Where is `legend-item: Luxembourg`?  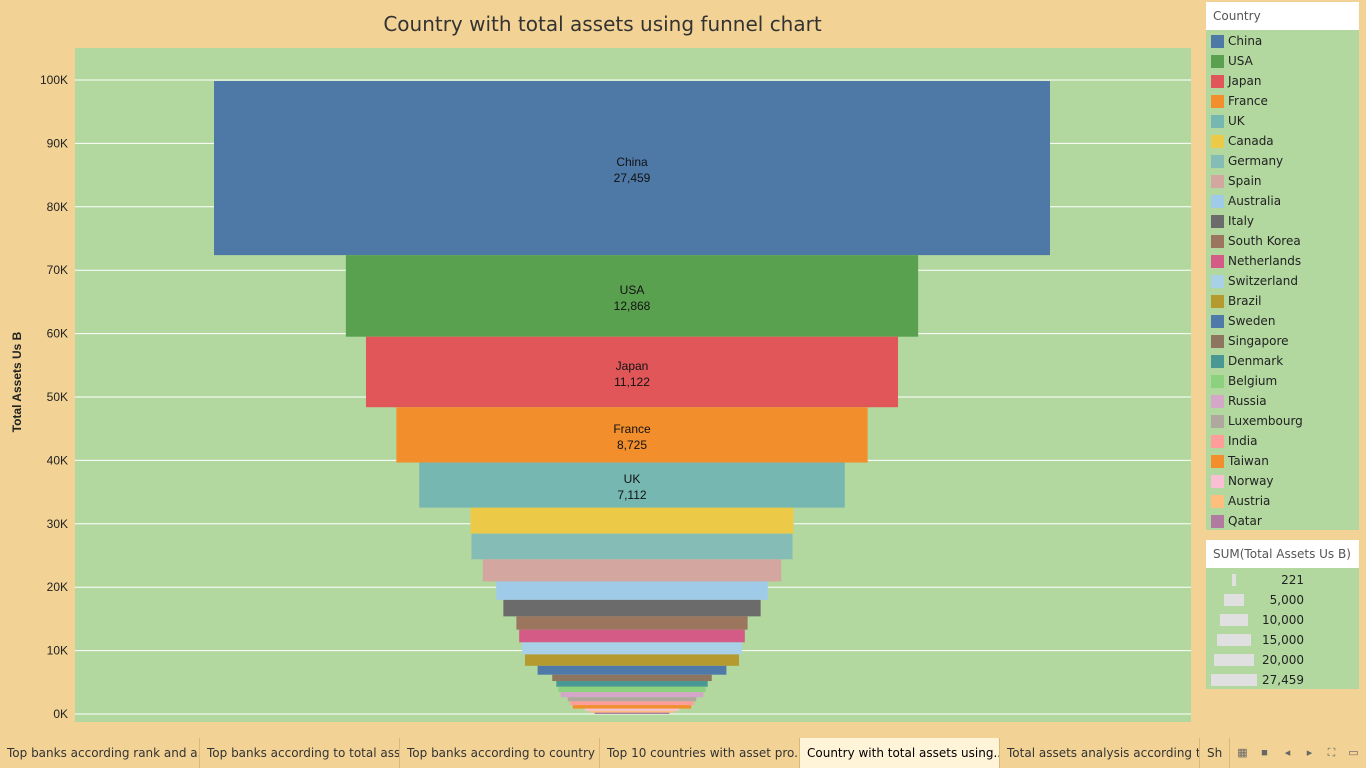
legend-item: Luxembourg is located at coordinates (1282, 422).